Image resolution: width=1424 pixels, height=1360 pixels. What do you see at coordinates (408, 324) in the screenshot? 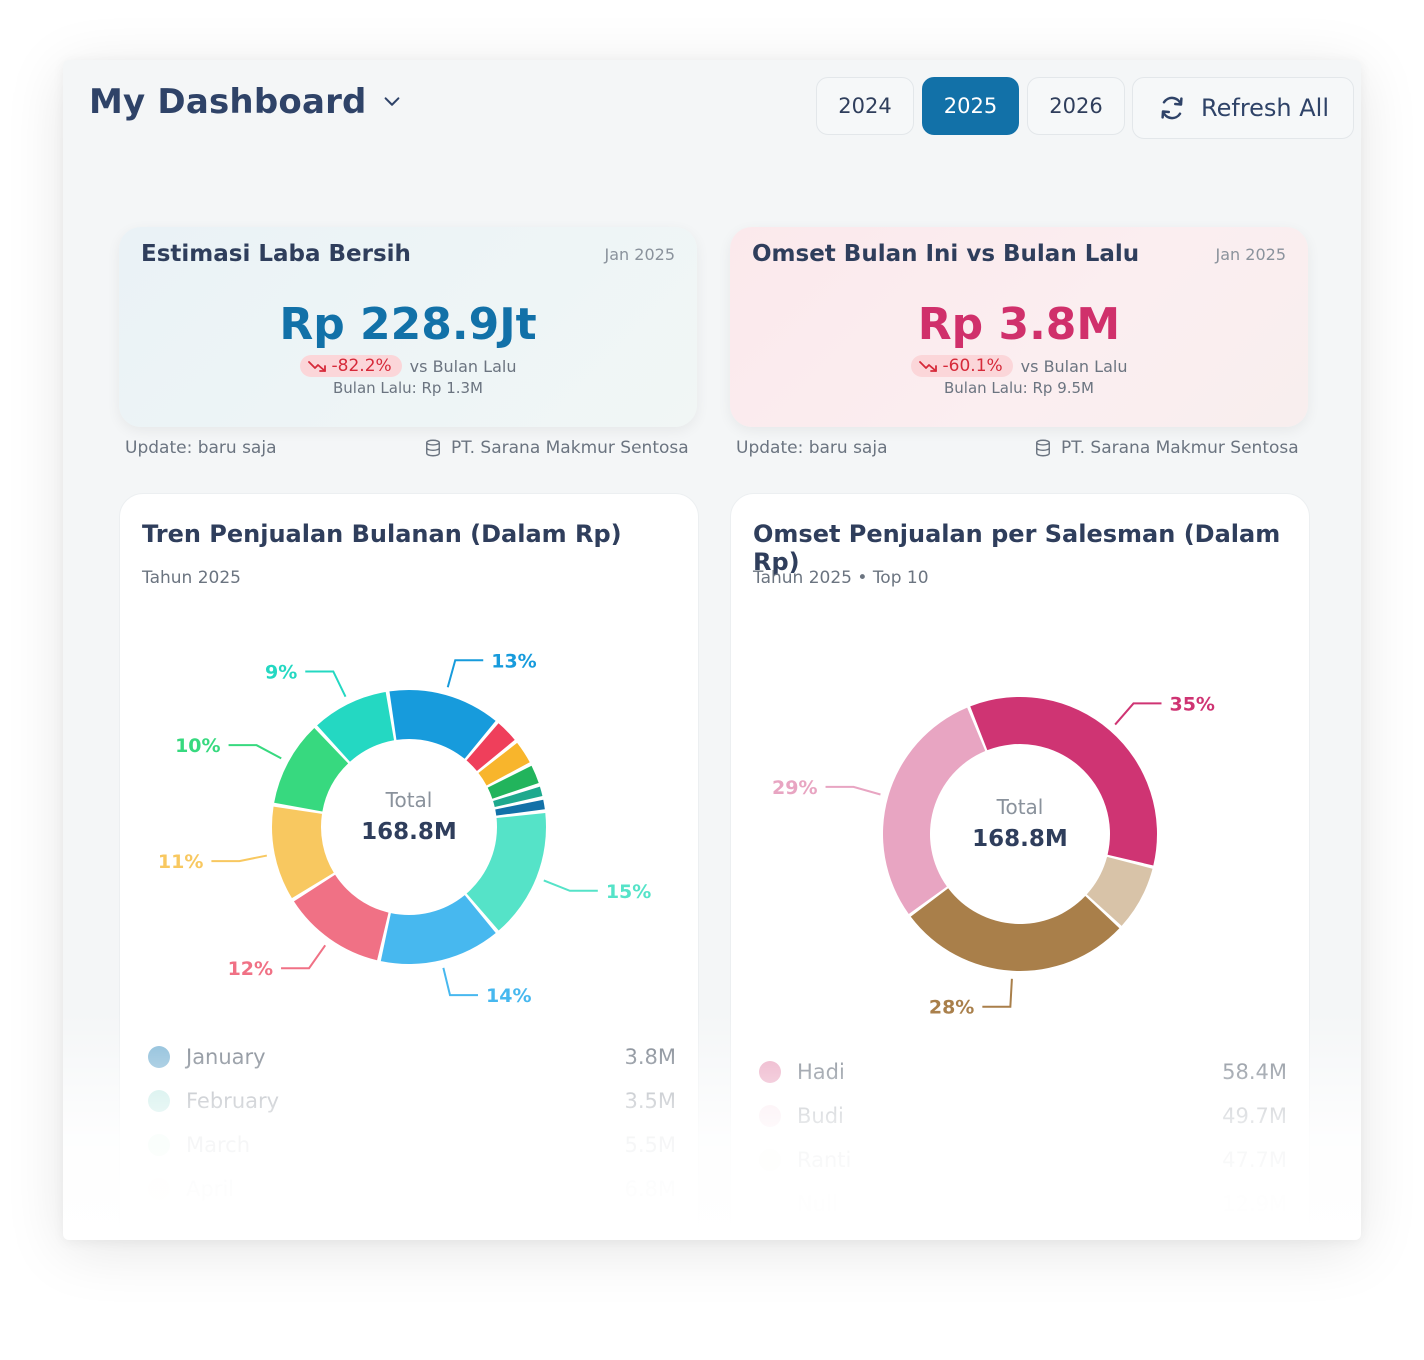
I see `kpi-value: Rp 228.9Jt` at bounding box center [408, 324].